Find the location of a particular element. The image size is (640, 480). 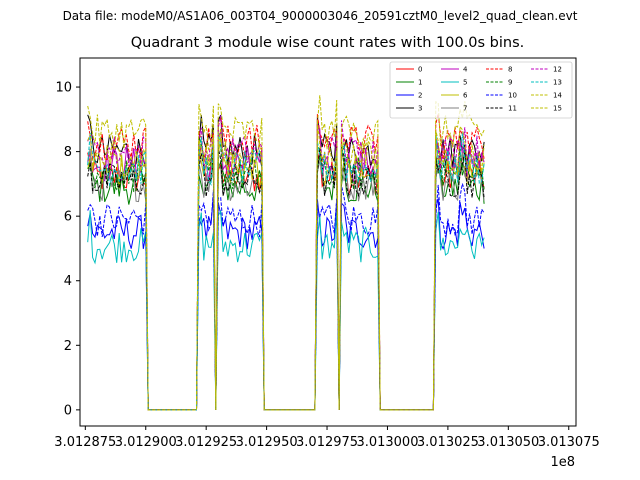

legend-label-3: 3 is located at coordinates (420, 109).